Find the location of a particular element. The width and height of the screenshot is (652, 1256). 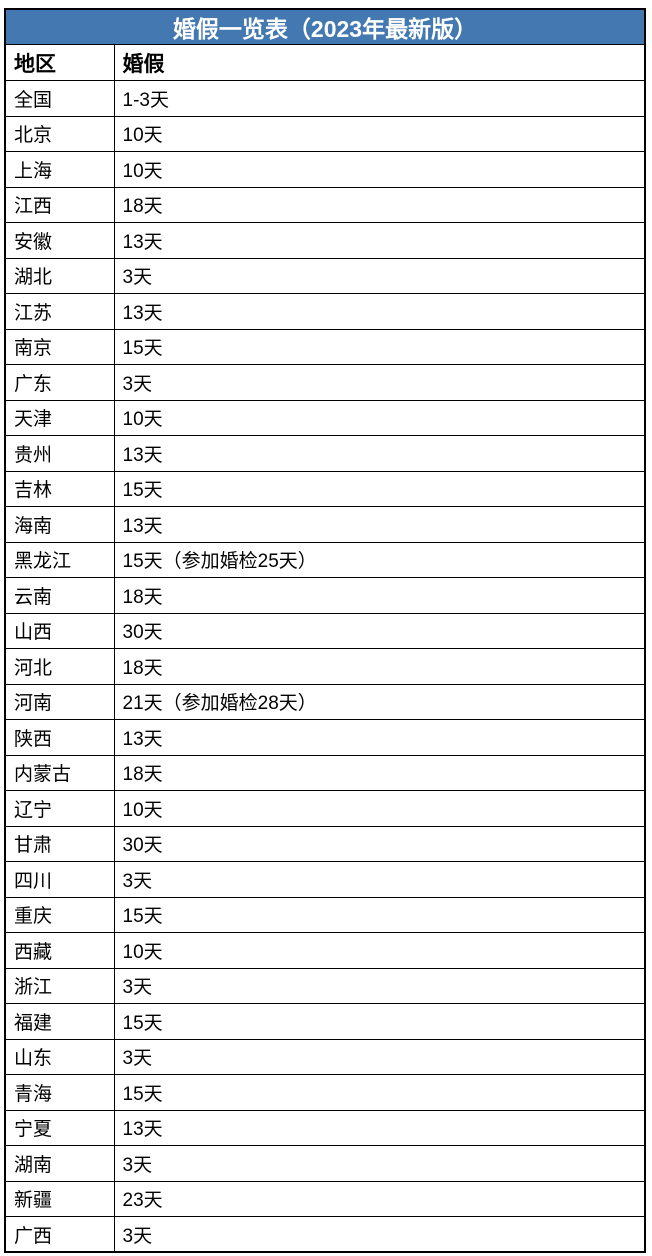

table-row: 山西 30天 is located at coordinates (325, 630).